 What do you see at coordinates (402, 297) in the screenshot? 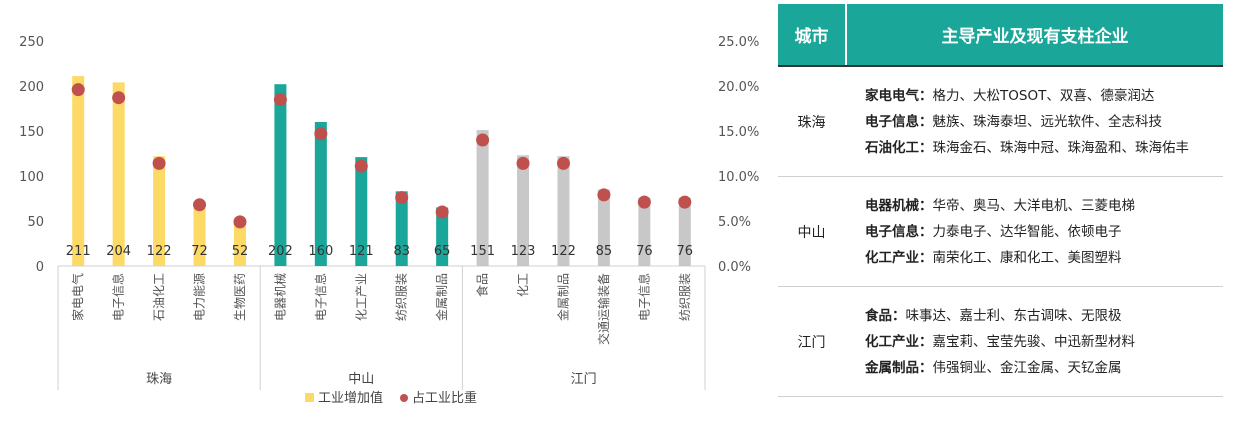
I see `category-label: 纺织服装` at bounding box center [402, 297].